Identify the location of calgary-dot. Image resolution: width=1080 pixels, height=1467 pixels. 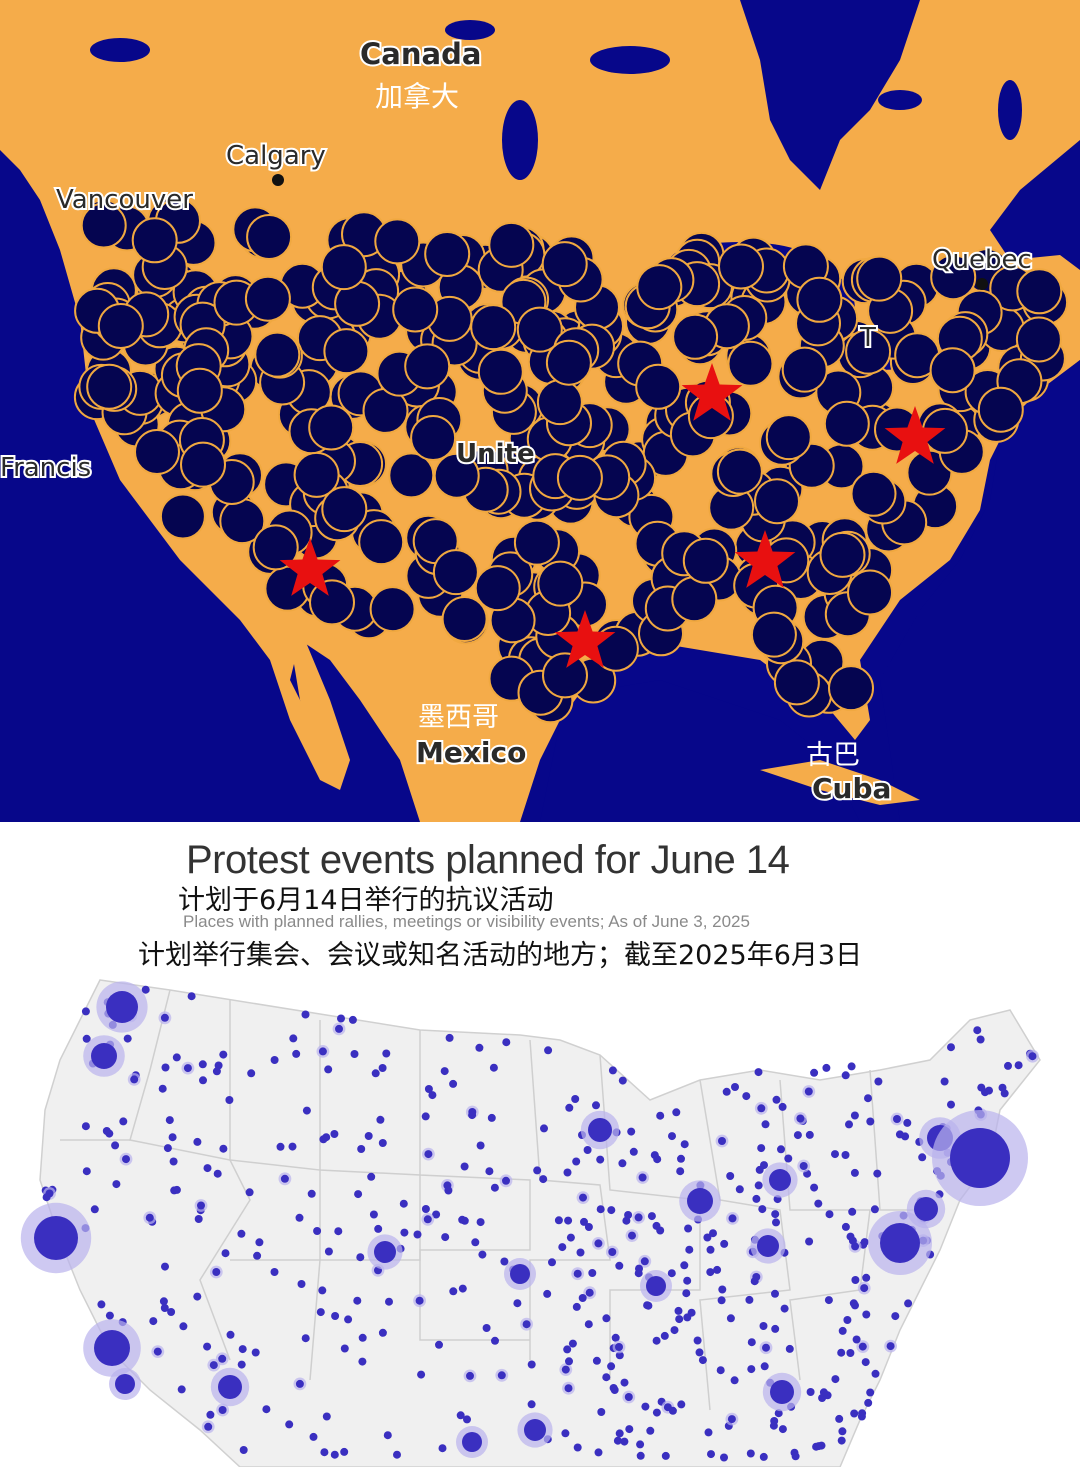
(278, 180).